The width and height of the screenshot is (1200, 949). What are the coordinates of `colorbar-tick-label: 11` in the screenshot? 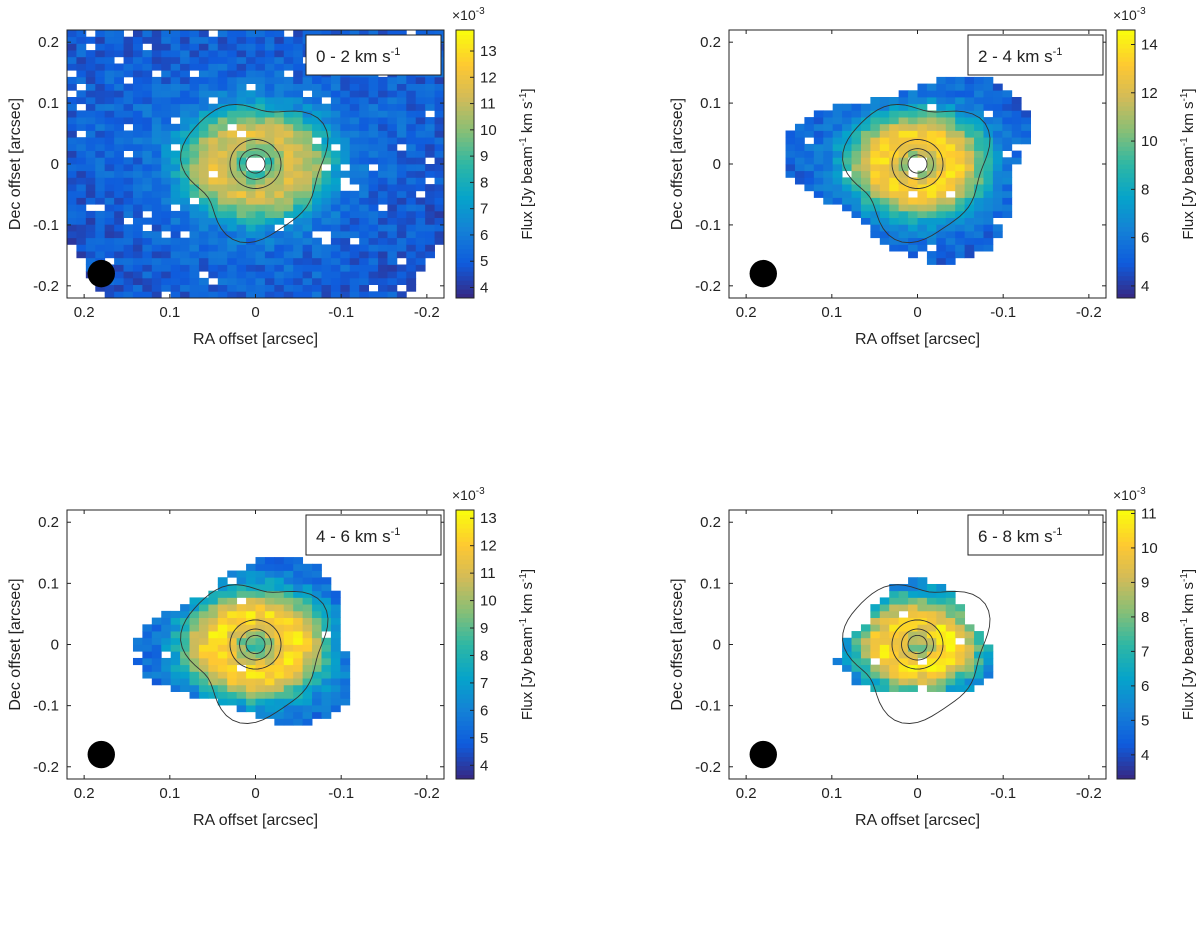 It's located at (488, 104).